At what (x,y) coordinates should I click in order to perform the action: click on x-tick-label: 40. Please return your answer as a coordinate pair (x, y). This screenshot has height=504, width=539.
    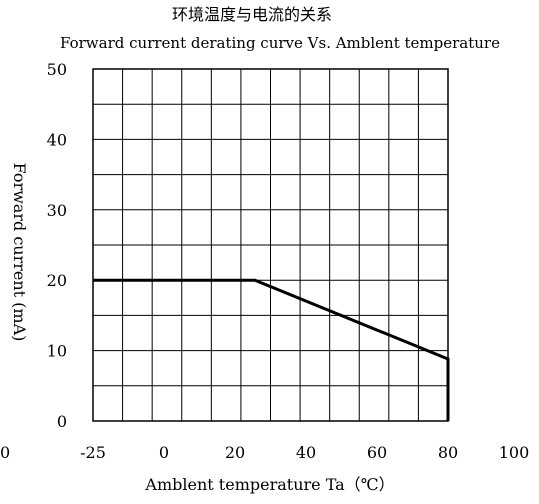
    Looking at the image, I should click on (306, 452).